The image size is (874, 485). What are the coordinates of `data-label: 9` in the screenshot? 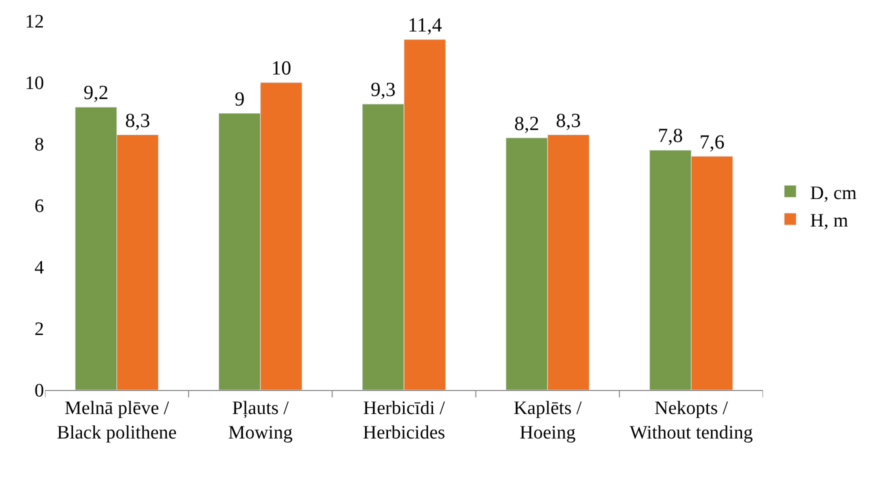 It's located at (239, 99).